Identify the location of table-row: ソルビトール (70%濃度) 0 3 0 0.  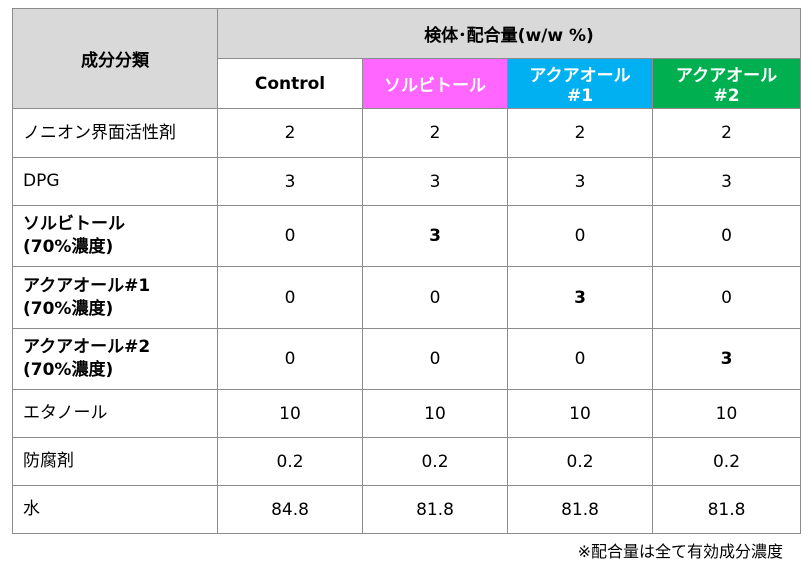
(406, 236).